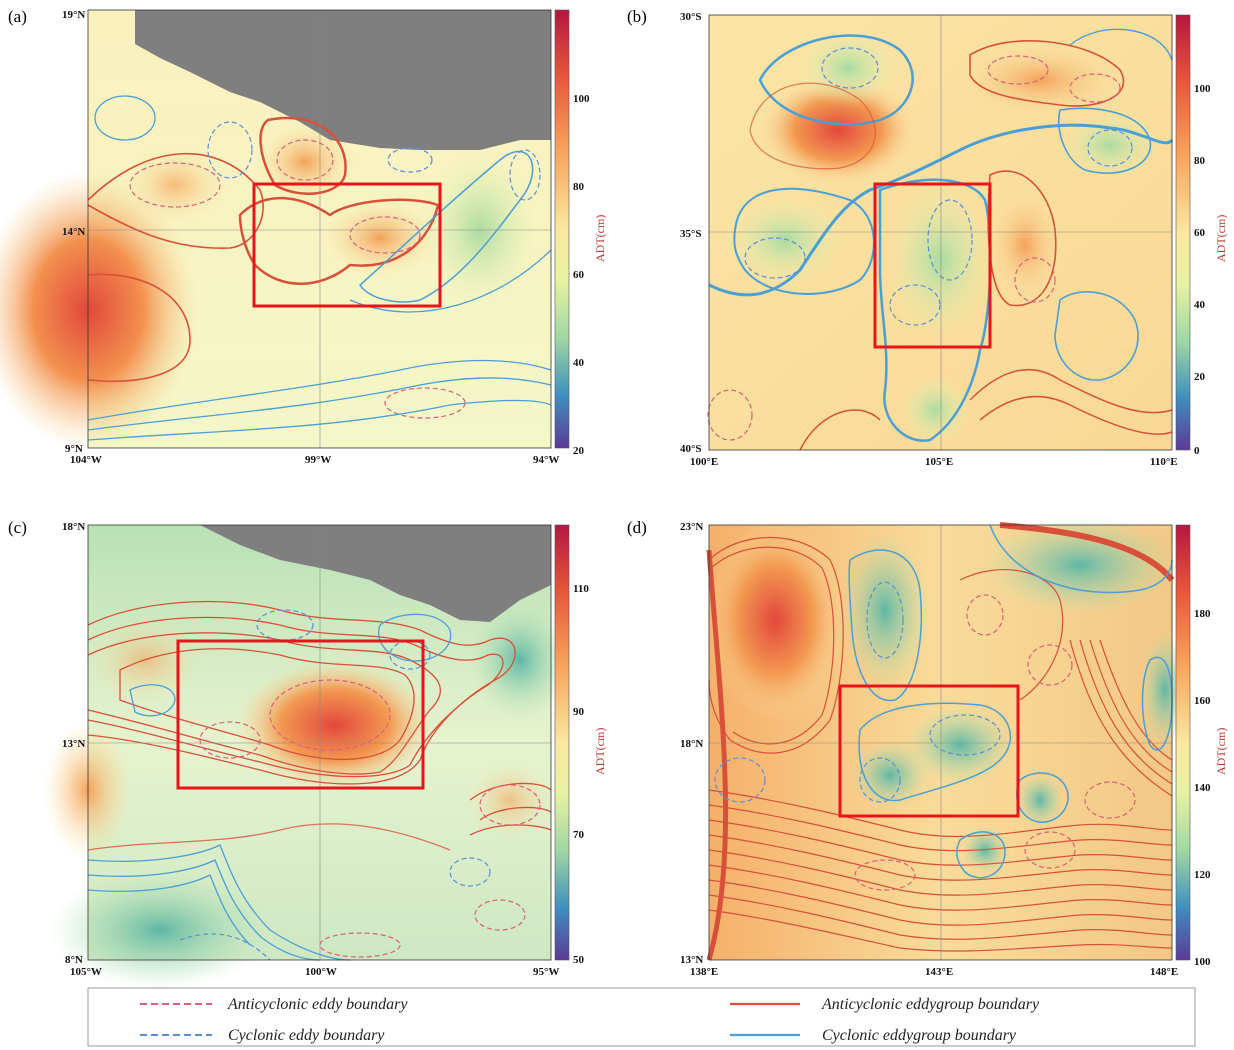 The height and width of the screenshot is (1050, 1234). What do you see at coordinates (1202, 701) in the screenshot?
I see `panel-d-cbtick-1: 160` at bounding box center [1202, 701].